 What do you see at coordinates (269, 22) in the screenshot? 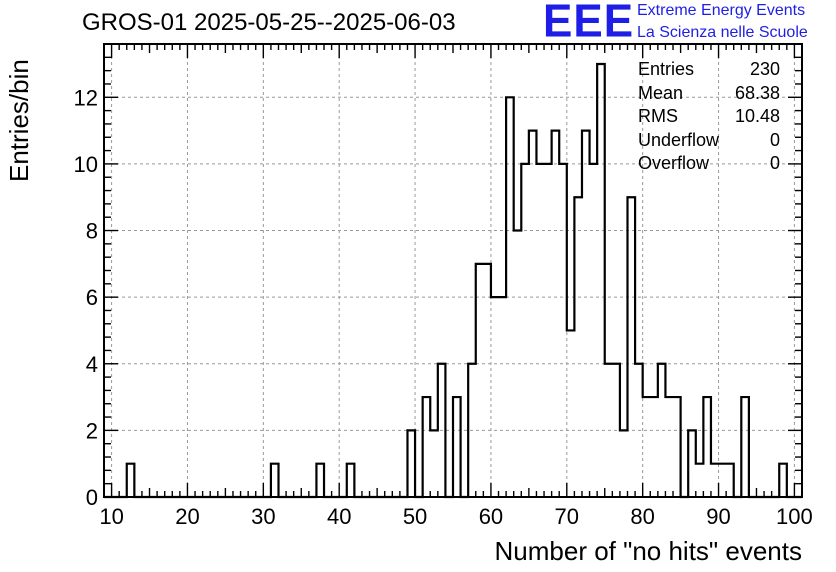
I see `chart-title: GROS-01 2025-05-25--2025-06-03` at bounding box center [269, 22].